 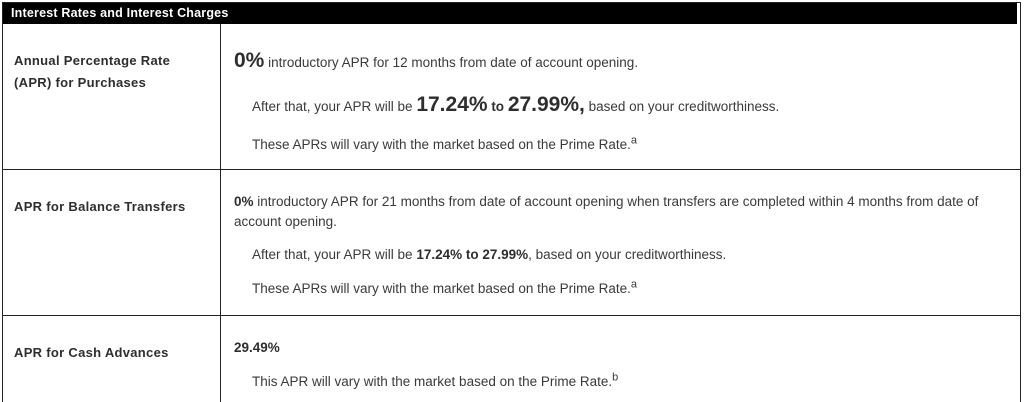 What do you see at coordinates (257, 347) in the screenshot?
I see `text-segment: 29.49%` at bounding box center [257, 347].